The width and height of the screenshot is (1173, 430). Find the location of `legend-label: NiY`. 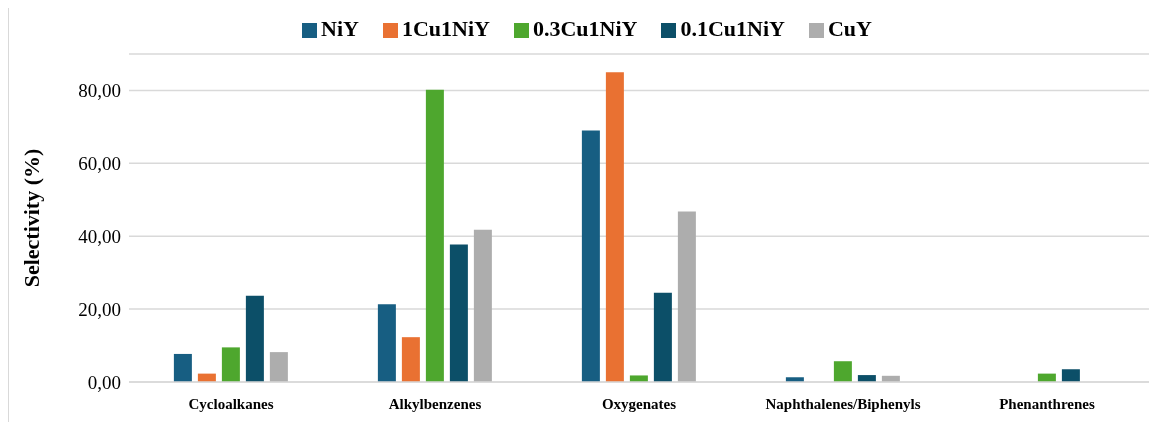

legend-label: NiY is located at coordinates (340, 28).